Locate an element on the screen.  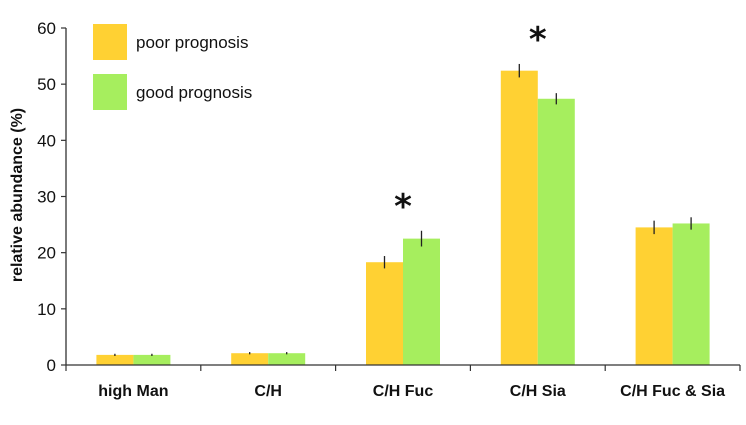
x-tick-label: C/H is located at coordinates (268, 391).